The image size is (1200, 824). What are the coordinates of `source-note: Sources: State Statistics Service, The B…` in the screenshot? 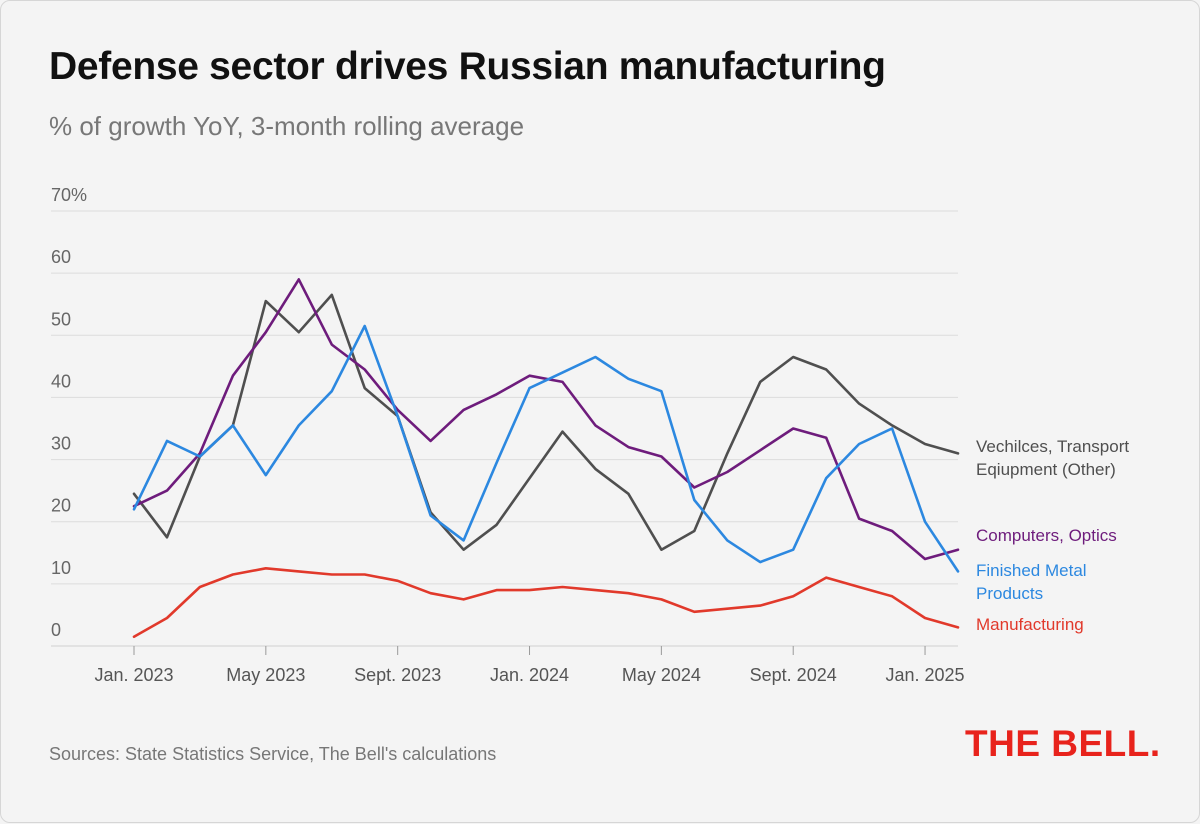 It's located at (273, 754).